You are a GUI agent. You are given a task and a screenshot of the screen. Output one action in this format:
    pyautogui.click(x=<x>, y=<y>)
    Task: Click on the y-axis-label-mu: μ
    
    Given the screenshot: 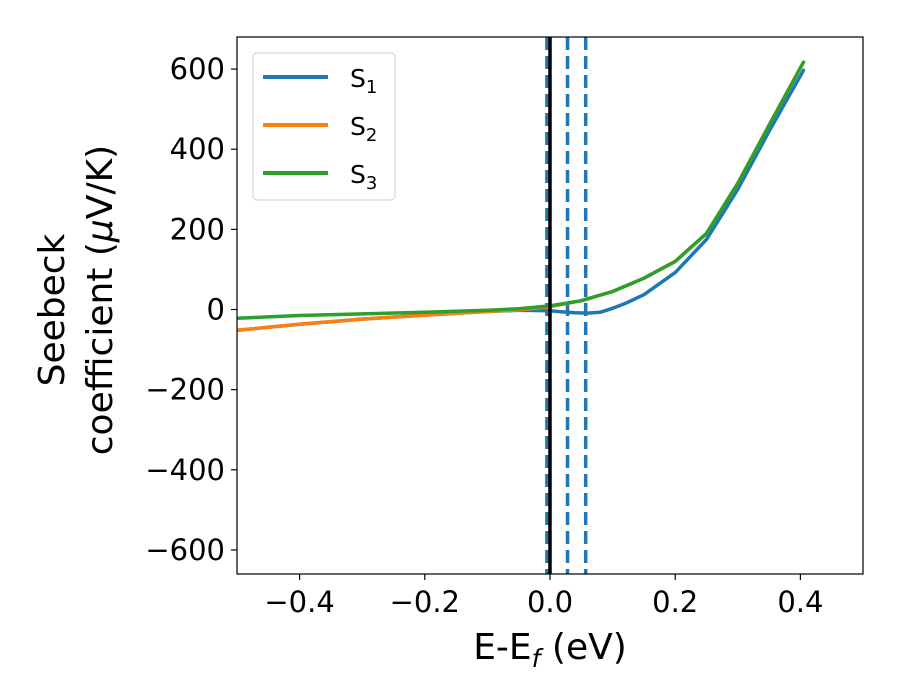 What is the action you would take?
    pyautogui.click(x=100, y=231)
    